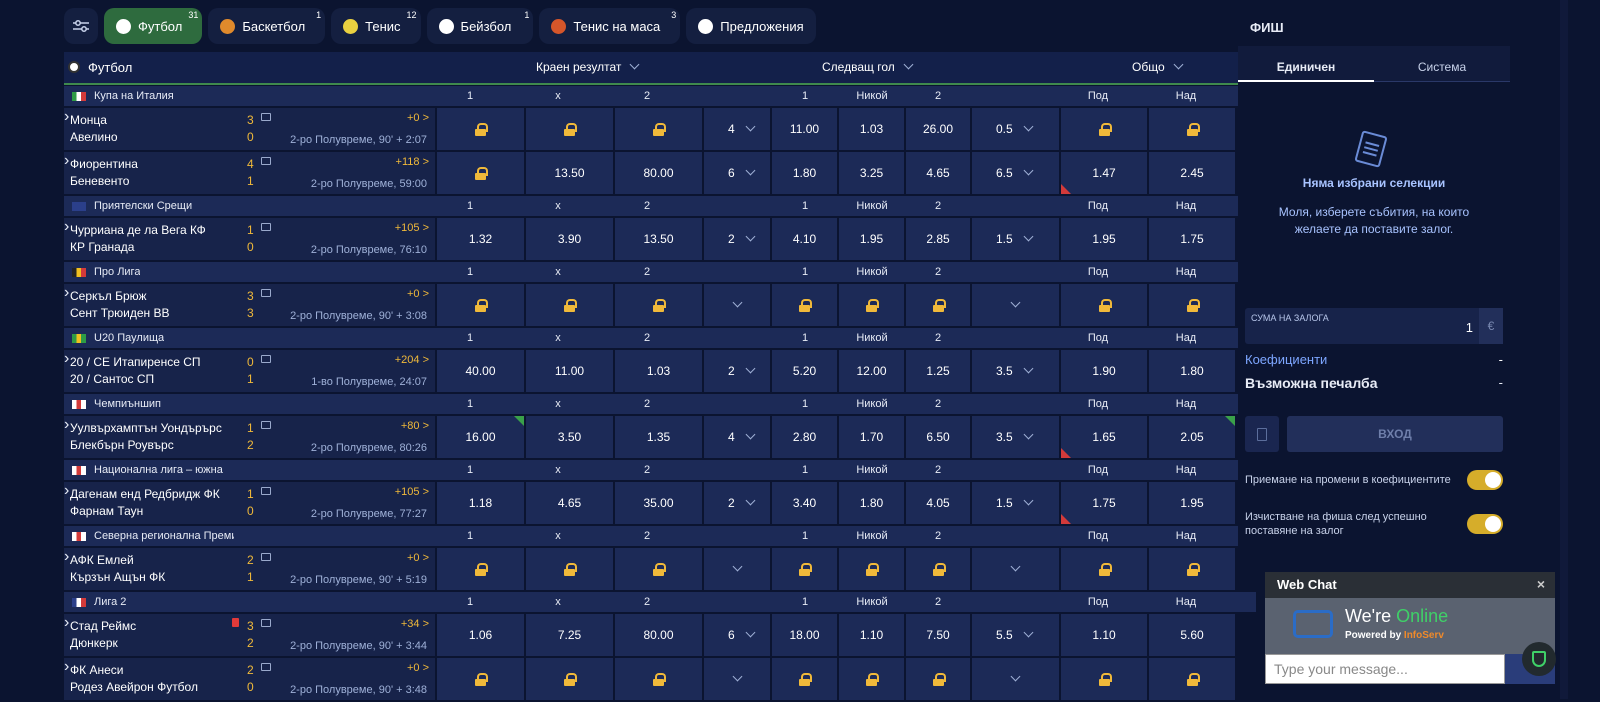  What do you see at coordinates (569, 635) in the screenshot?
I see `odds-button: 7.25` at bounding box center [569, 635].